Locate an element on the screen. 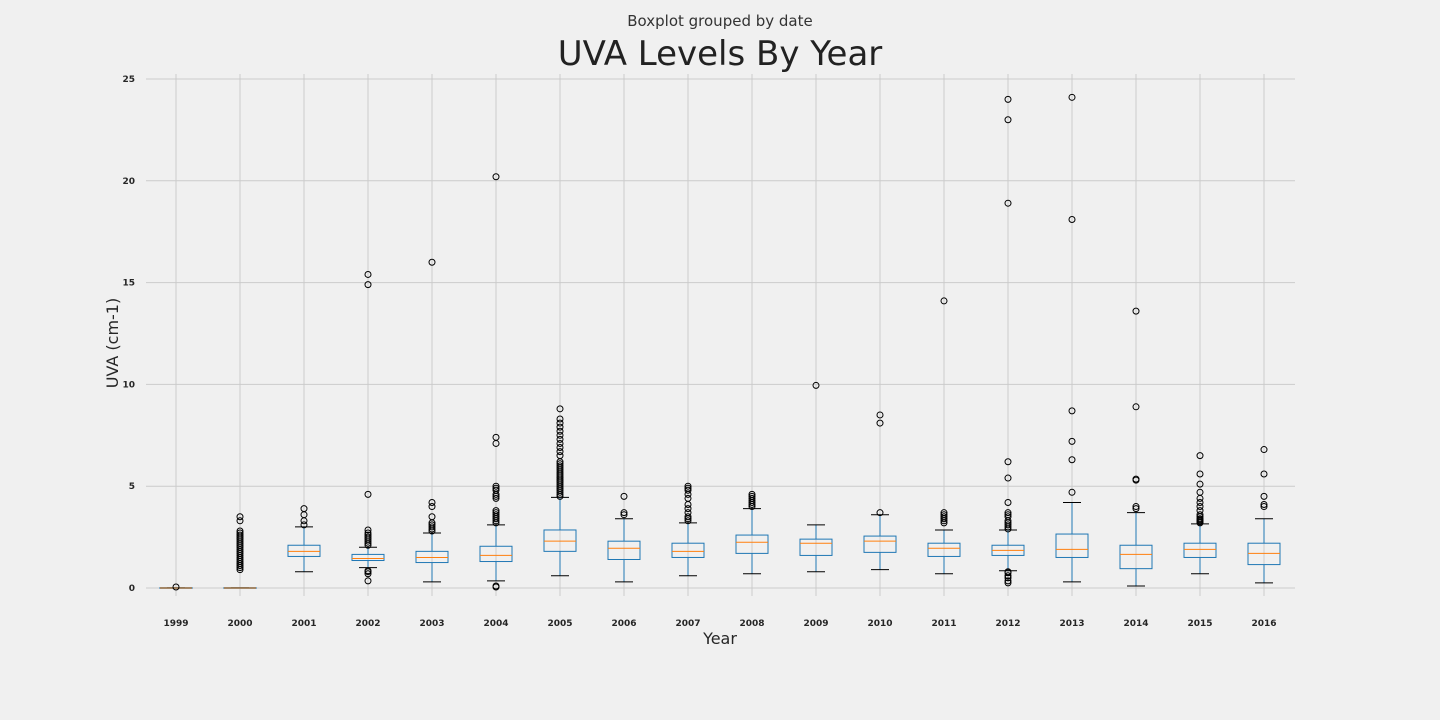  box-2009 is located at coordinates (816, 477).